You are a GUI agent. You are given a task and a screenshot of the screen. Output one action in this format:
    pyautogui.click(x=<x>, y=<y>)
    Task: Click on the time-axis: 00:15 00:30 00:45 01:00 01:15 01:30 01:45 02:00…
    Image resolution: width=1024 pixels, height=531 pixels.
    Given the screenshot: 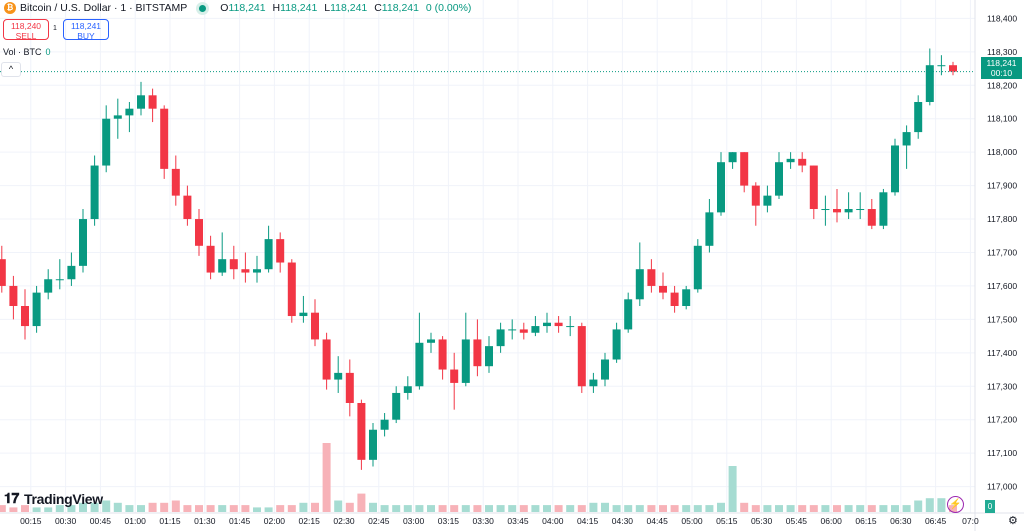 What is the action you would take?
    pyautogui.click(x=499, y=521)
    